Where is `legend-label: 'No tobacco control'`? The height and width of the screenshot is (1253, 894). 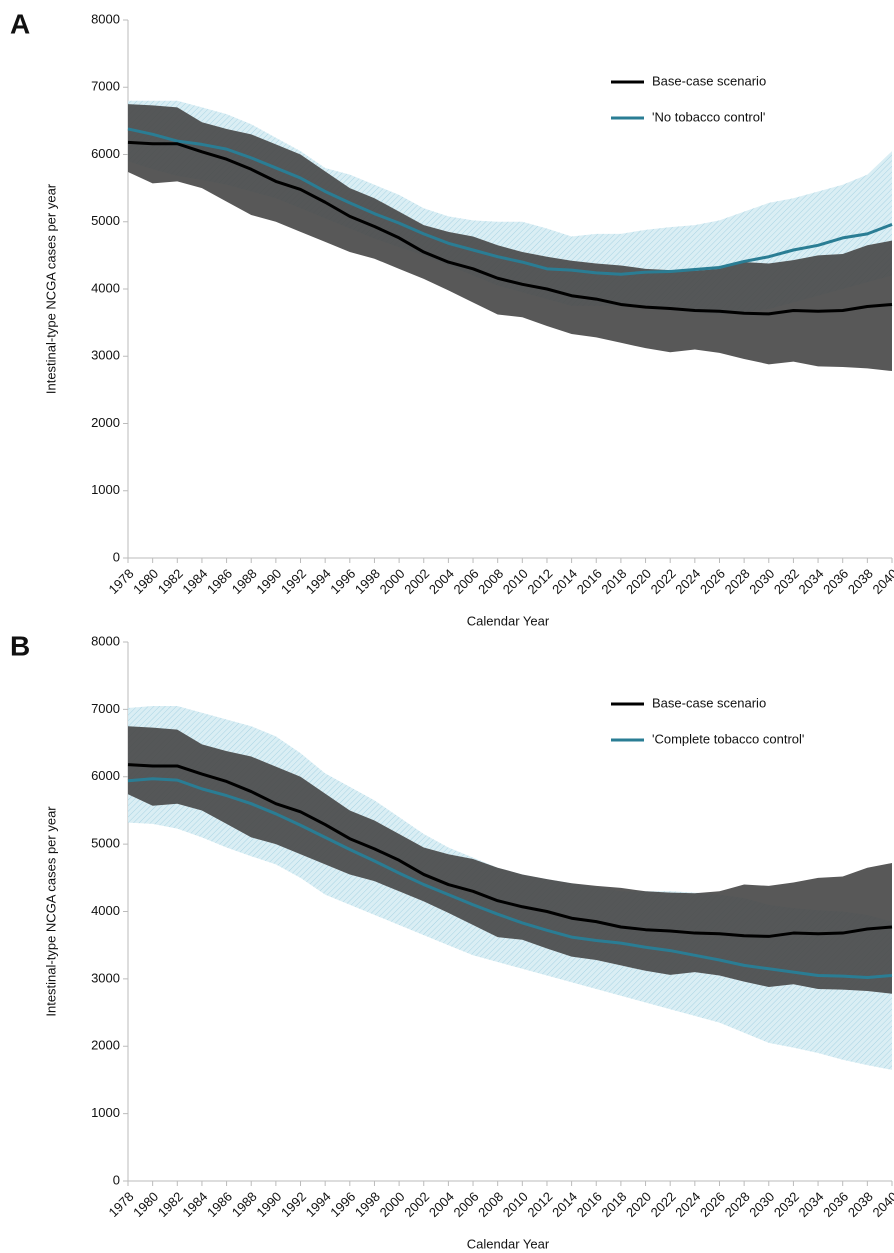 legend-label: 'No tobacco control' is located at coordinates (708, 116).